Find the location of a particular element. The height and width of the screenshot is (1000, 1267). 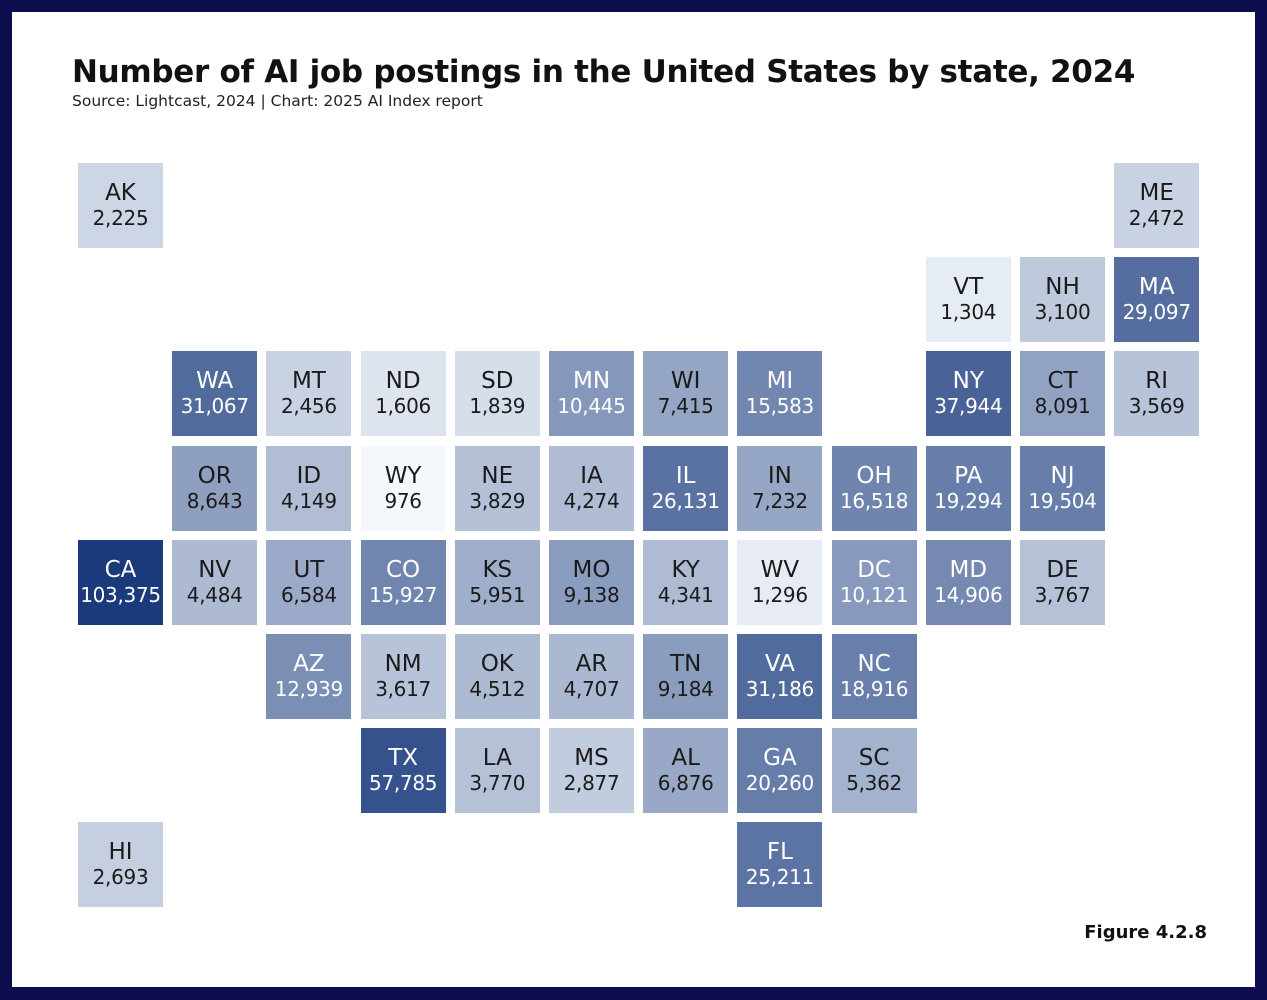

state-tile-sc: SC 5,362 is located at coordinates (874, 771).